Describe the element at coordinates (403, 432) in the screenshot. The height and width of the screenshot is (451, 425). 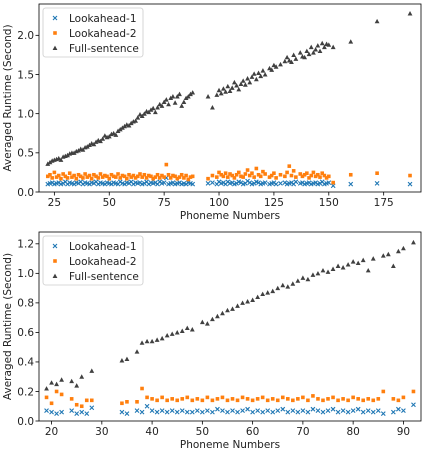
I see `x-tick-label: 90` at that location.